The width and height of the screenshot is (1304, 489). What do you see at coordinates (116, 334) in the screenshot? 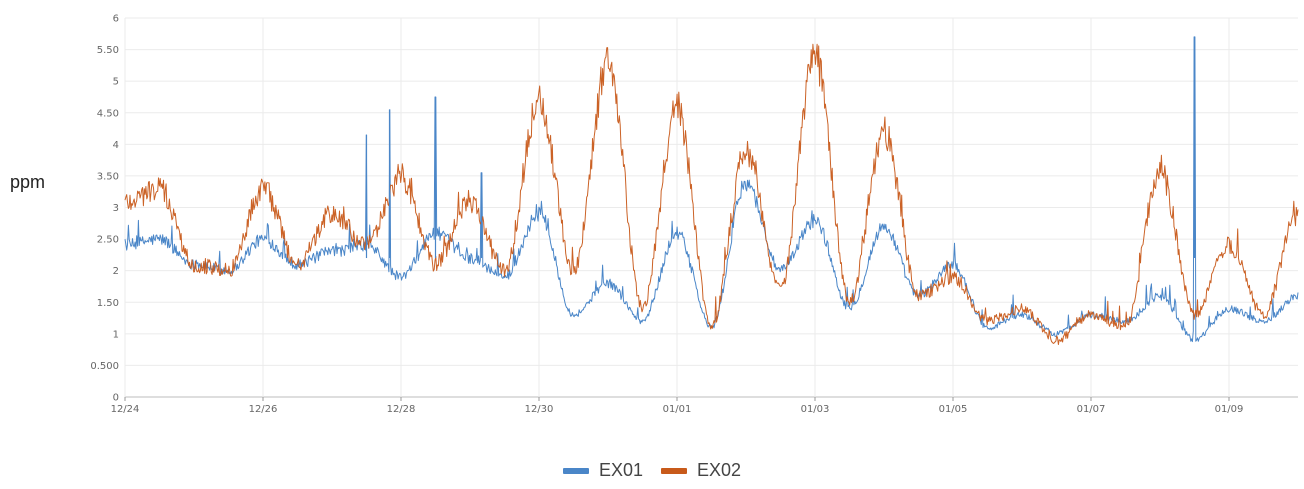
I see `y-tick-label: 1` at bounding box center [116, 334].